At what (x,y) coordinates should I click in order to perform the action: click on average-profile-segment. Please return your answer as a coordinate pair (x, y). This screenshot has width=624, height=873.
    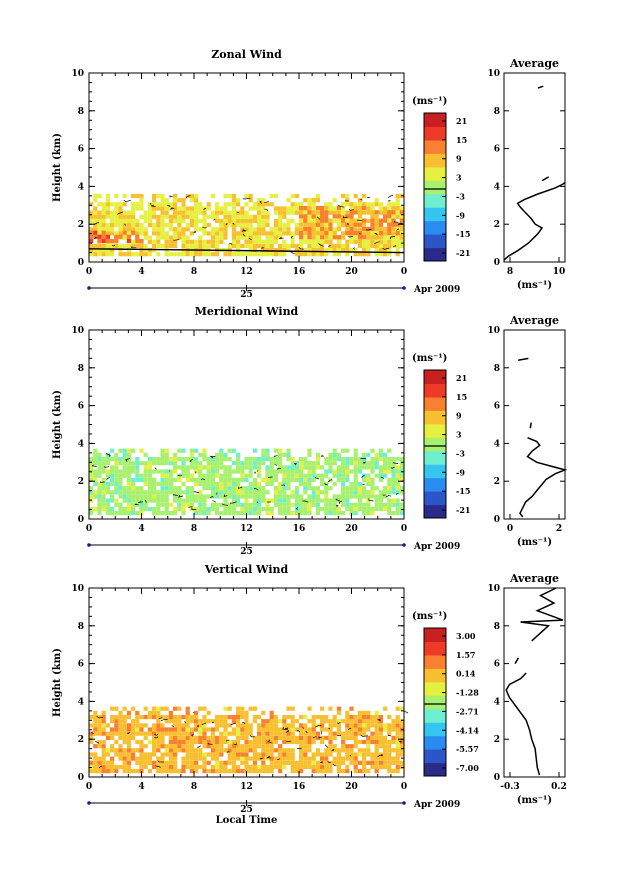
    Looking at the image, I should click on (523, 359).